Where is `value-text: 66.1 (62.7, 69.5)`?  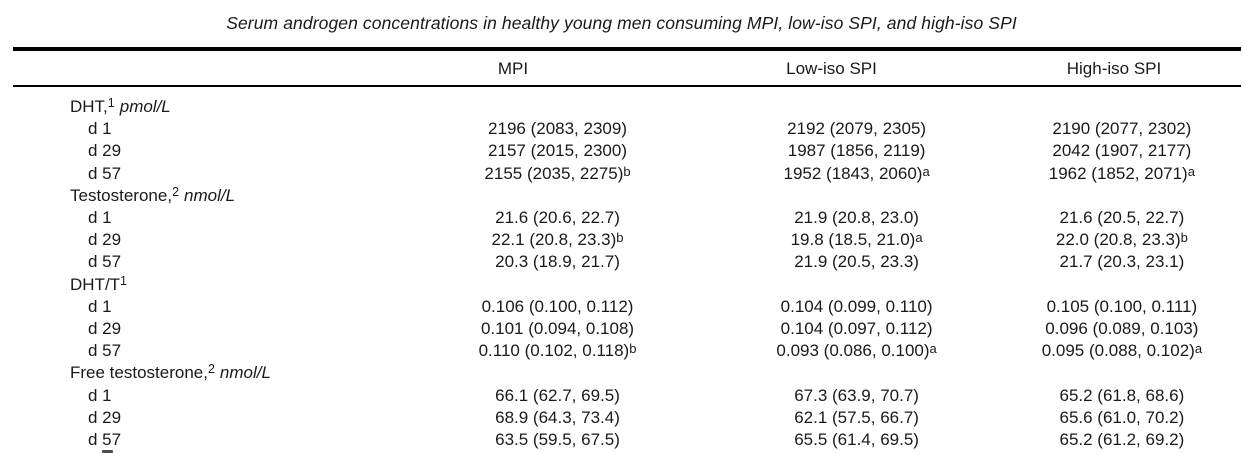 value-text: 66.1 (62.7, 69.5) is located at coordinates (557, 395).